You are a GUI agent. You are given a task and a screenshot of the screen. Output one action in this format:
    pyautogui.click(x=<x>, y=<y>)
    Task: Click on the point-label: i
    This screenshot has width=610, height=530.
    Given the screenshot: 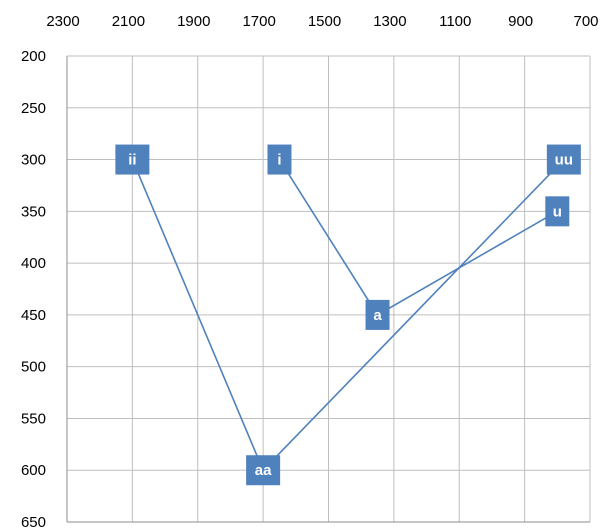 What is the action you would take?
    pyautogui.click(x=279, y=160)
    